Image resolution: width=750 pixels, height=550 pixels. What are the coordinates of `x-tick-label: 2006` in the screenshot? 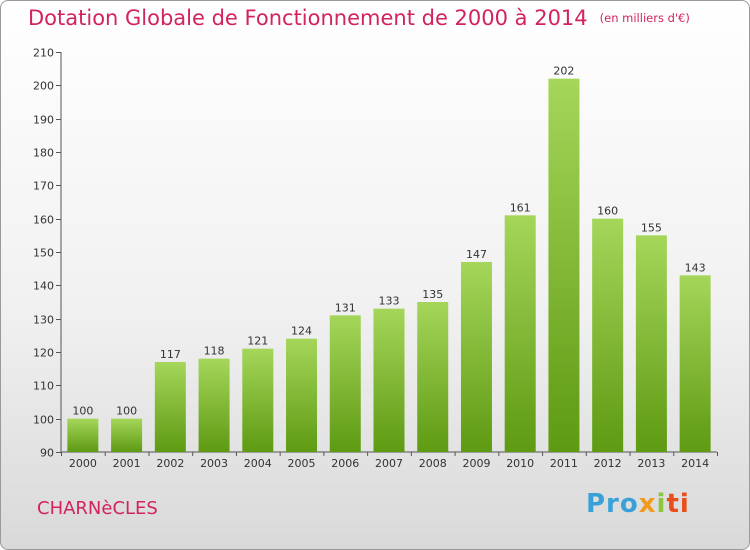 It's located at (345, 463).